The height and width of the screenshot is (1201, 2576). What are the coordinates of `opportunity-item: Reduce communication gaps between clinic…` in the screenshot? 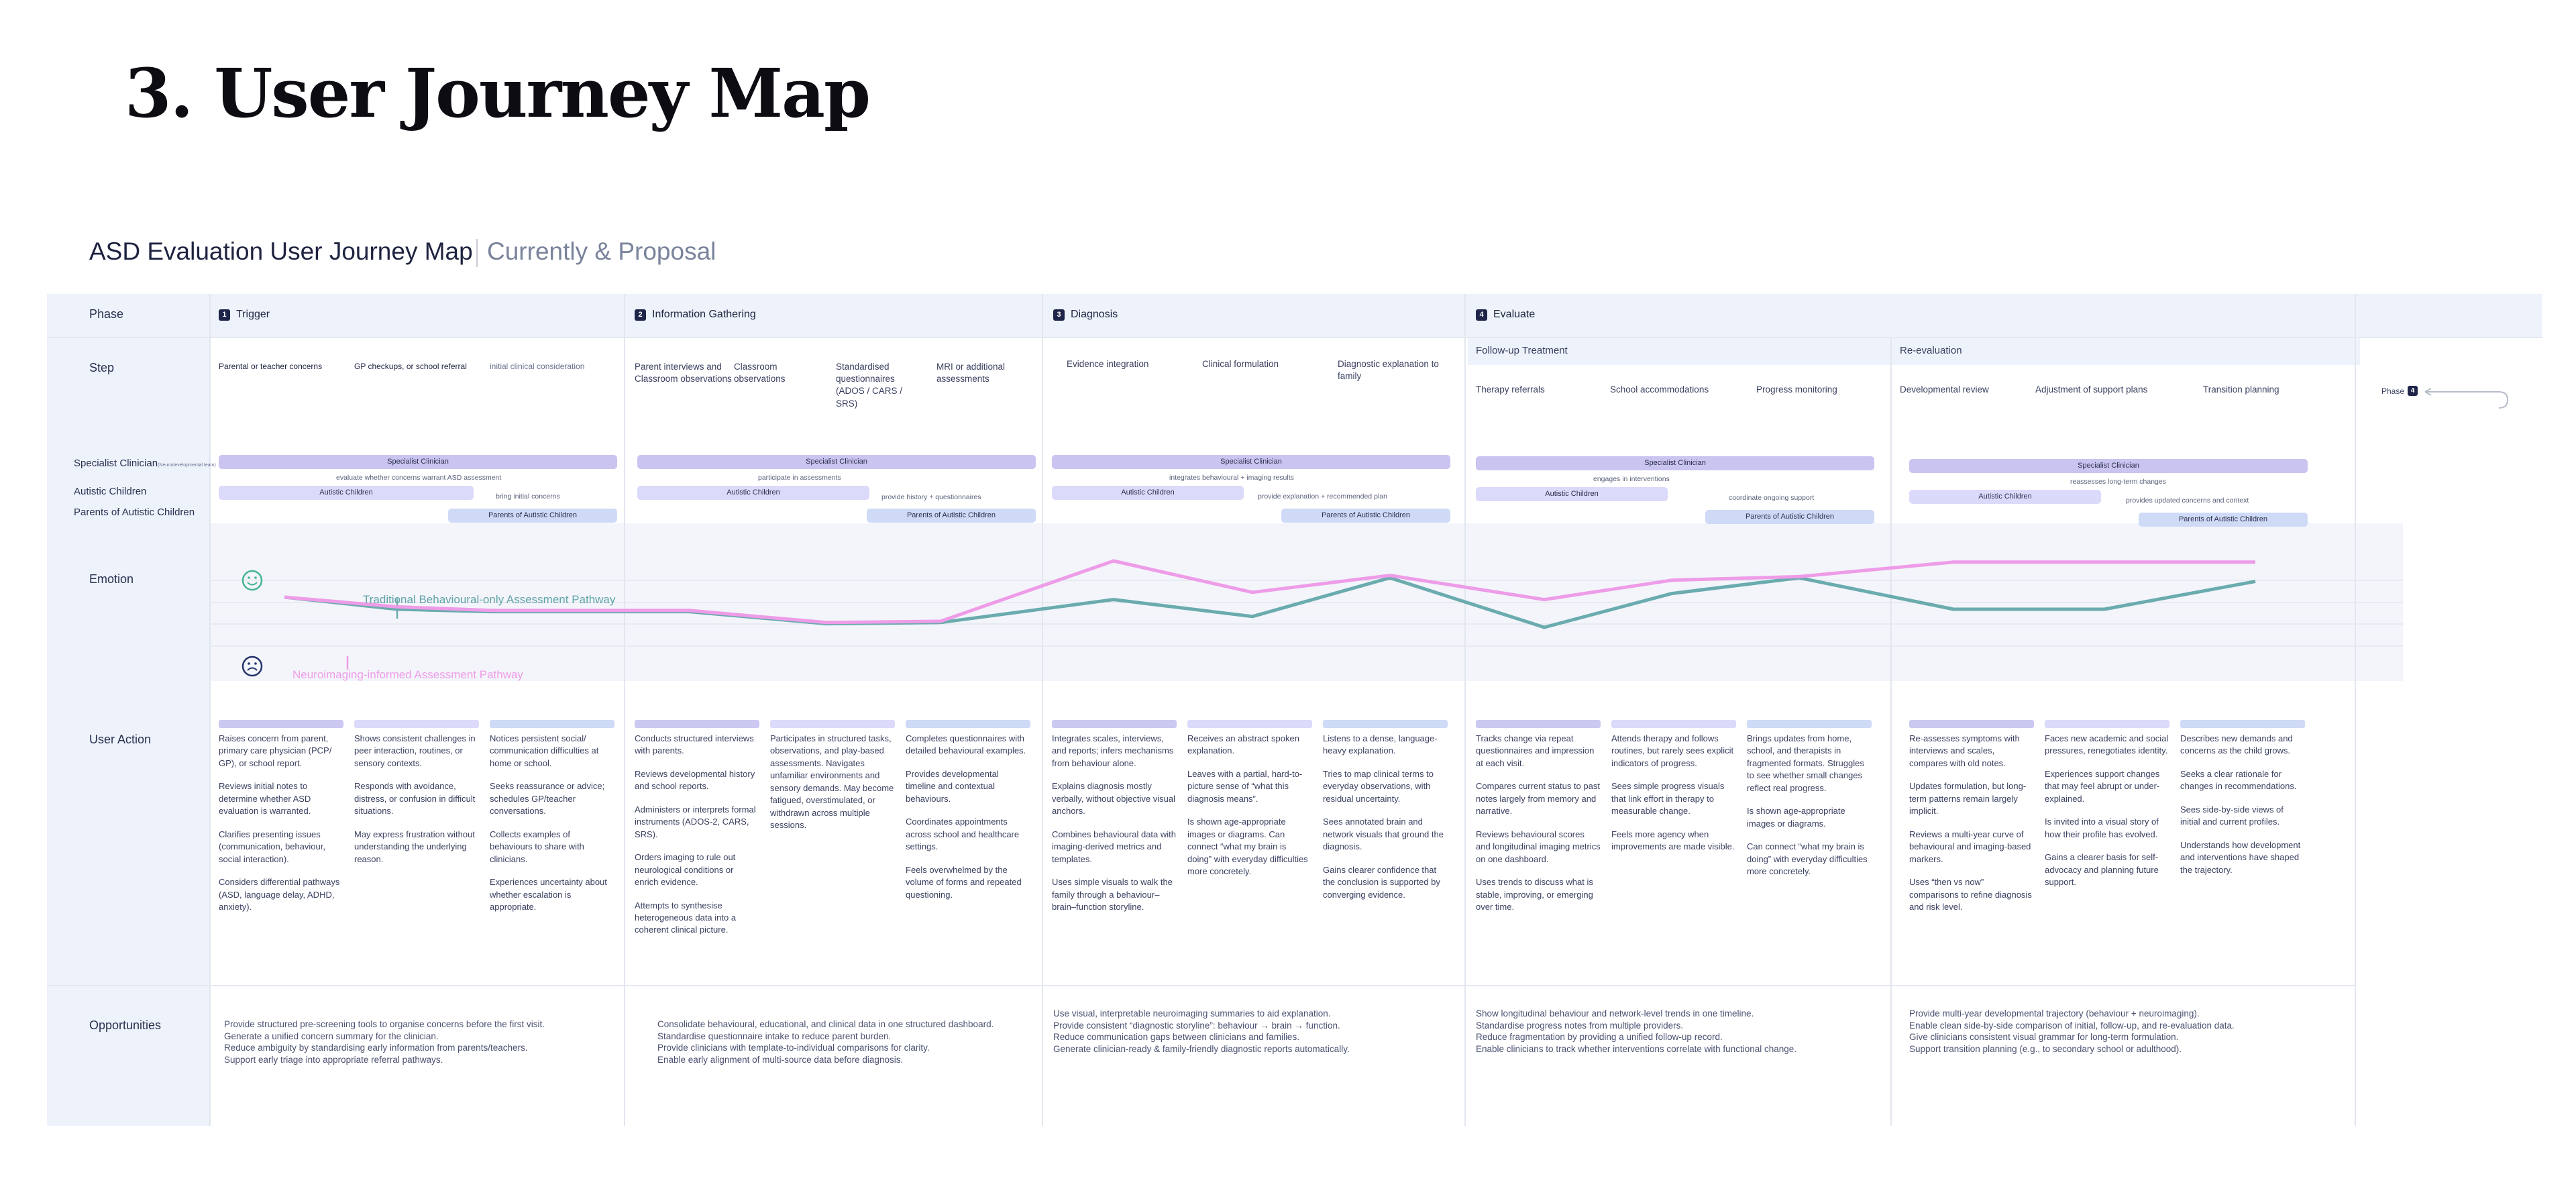 It's located at (1176, 1037).